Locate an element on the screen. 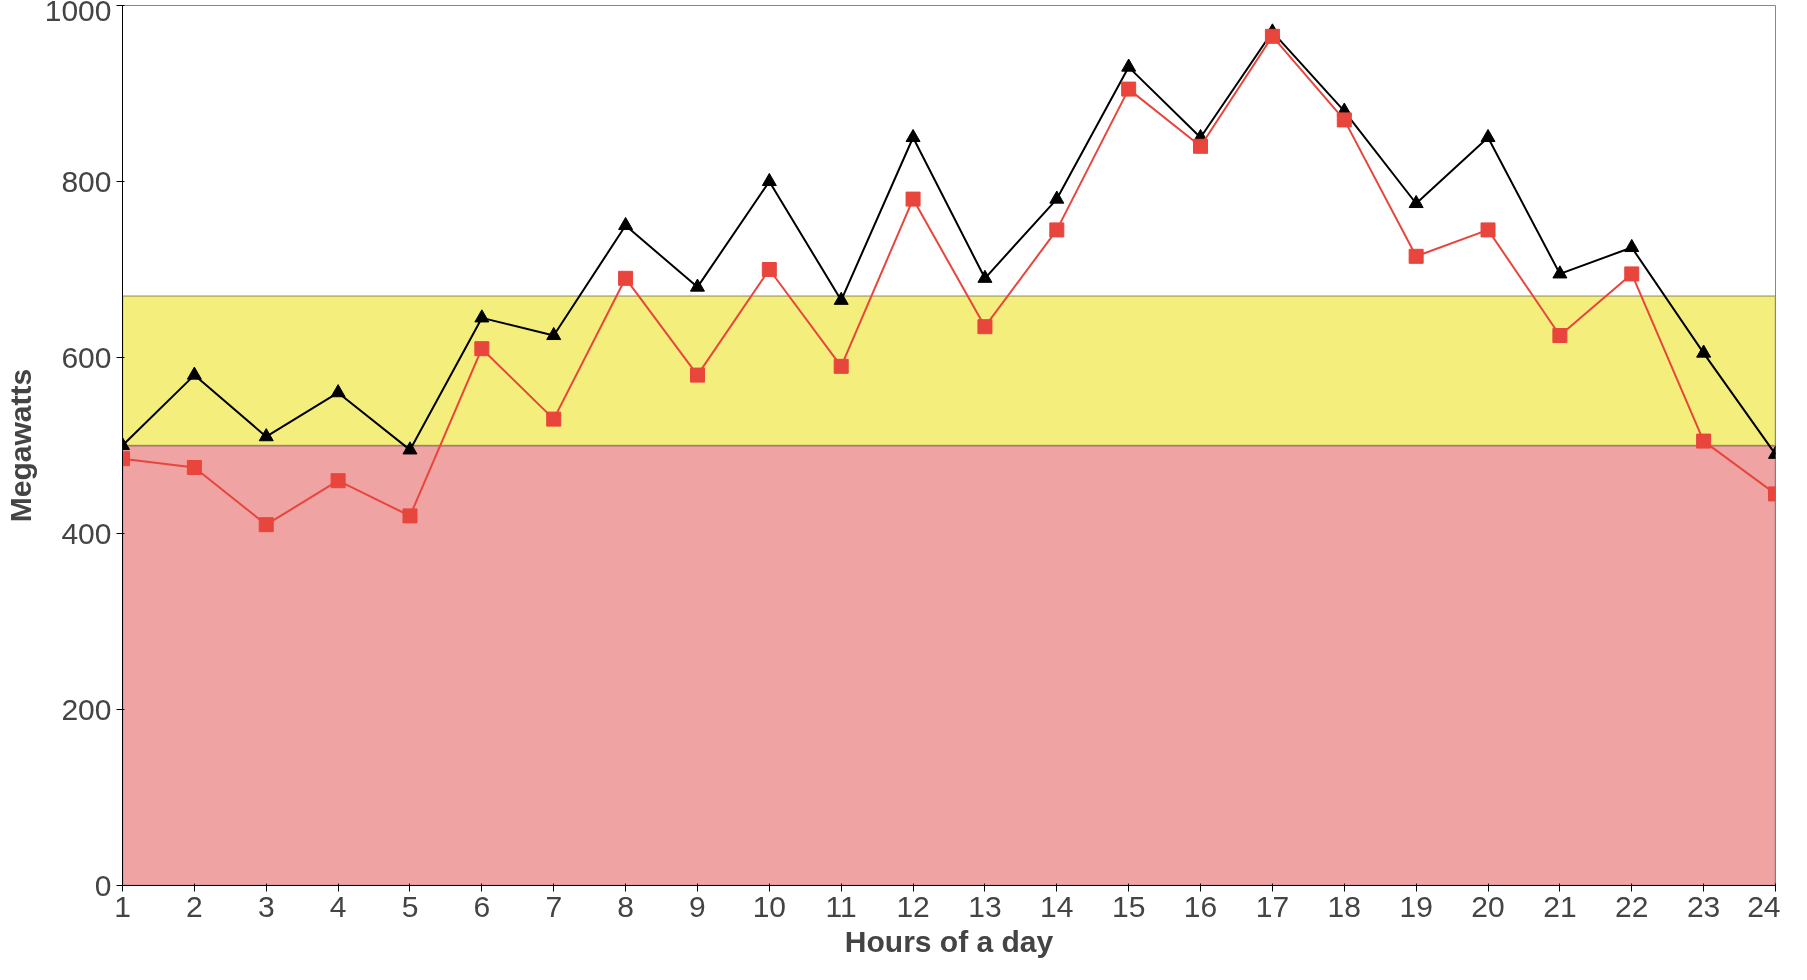 This screenshot has height=980, width=1807. x-tick-label: 15 is located at coordinates (1128, 906).